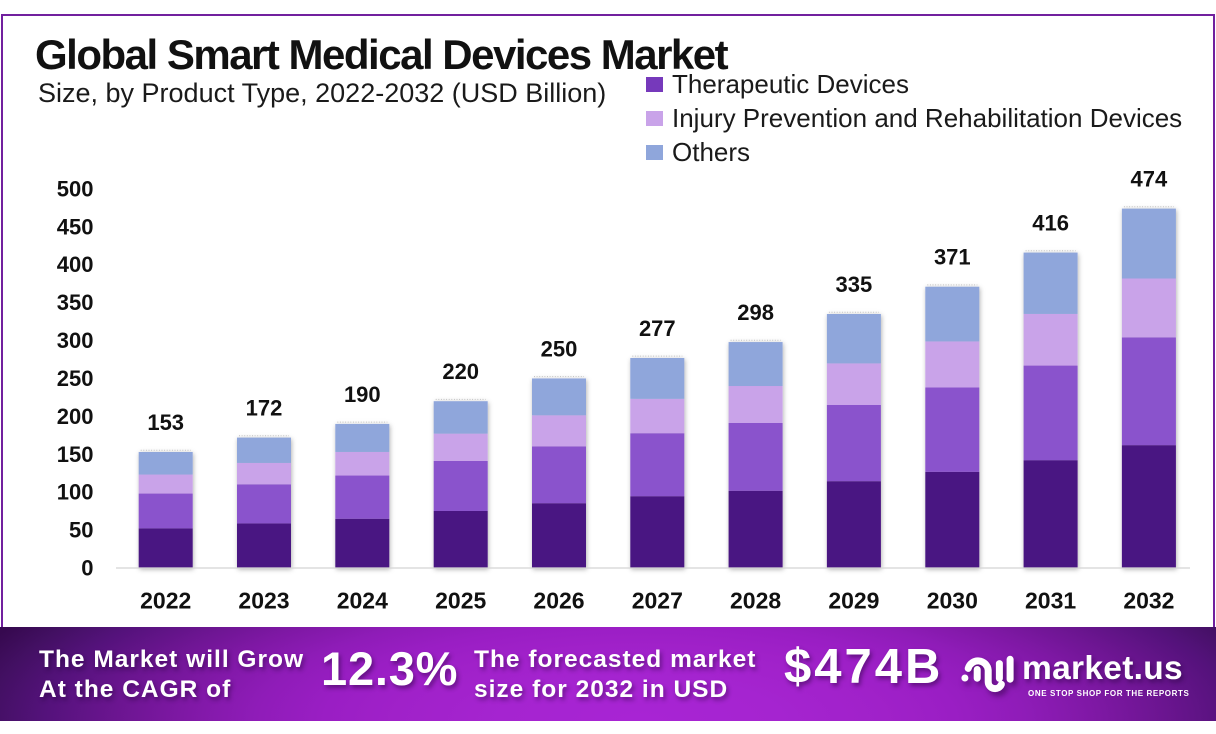 Image resolution: width=1216 pixels, height=734 pixels. What do you see at coordinates (854, 284) in the screenshot?
I see `svg-text: 335` at bounding box center [854, 284].